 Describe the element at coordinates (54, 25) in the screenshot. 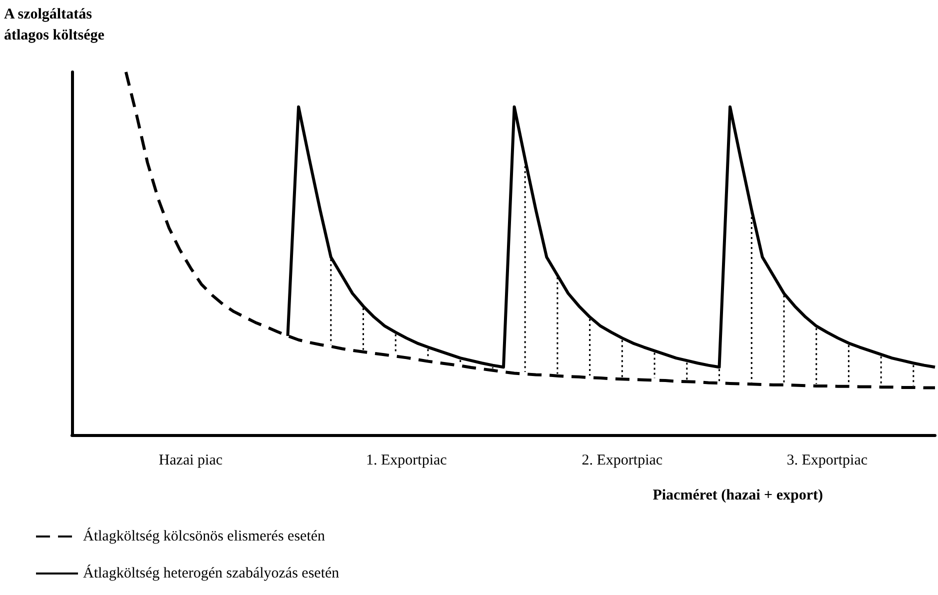

I see `y-axis-title: A szolgáltatás átlagos költsége` at that location.